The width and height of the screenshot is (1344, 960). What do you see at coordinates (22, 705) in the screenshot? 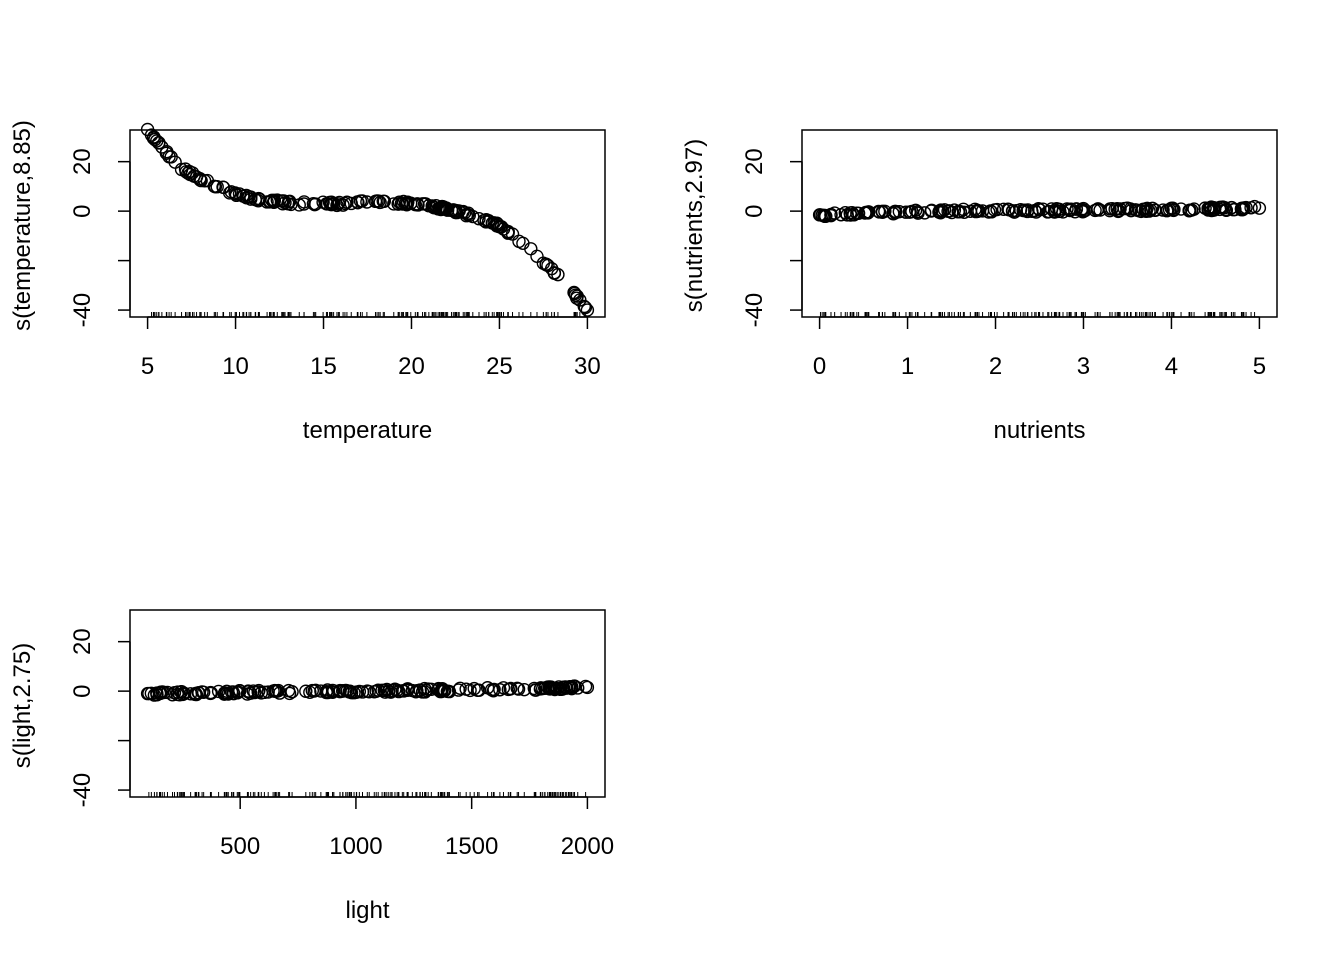
I see `y-axis-title: s(light,2.75)` at bounding box center [22, 705].